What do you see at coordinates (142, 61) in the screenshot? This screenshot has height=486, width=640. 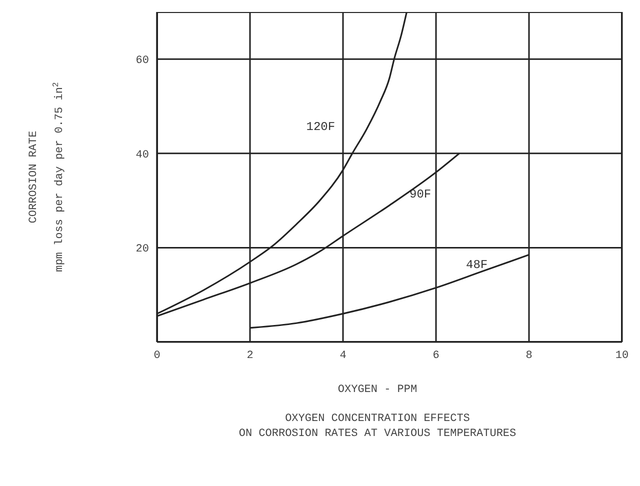 I see `y-tick-label: 60` at bounding box center [142, 61].